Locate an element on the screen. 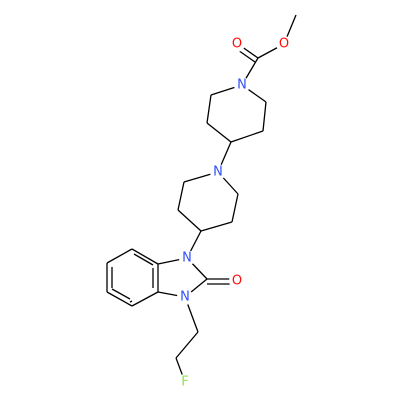 This screenshot has height=400, width=400. atom-label: F is located at coordinates (184, 382).